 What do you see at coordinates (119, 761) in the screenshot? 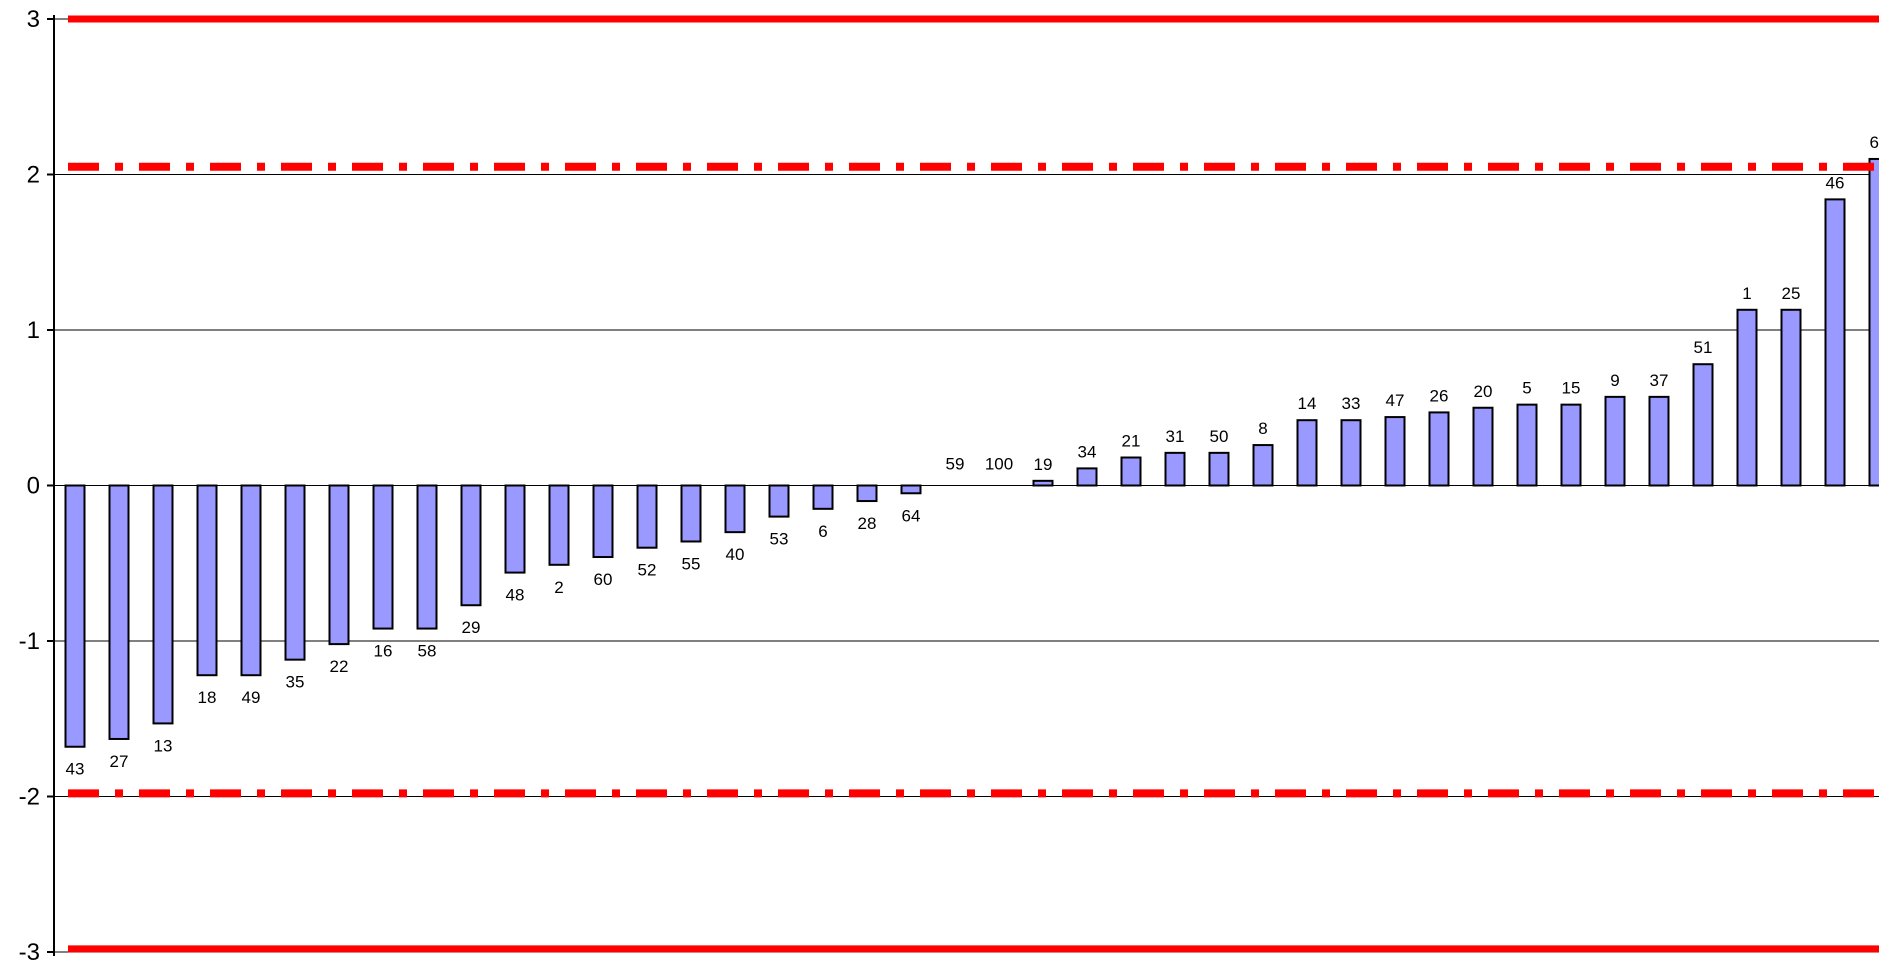
I see `bar-label-27: 27` at bounding box center [119, 761].